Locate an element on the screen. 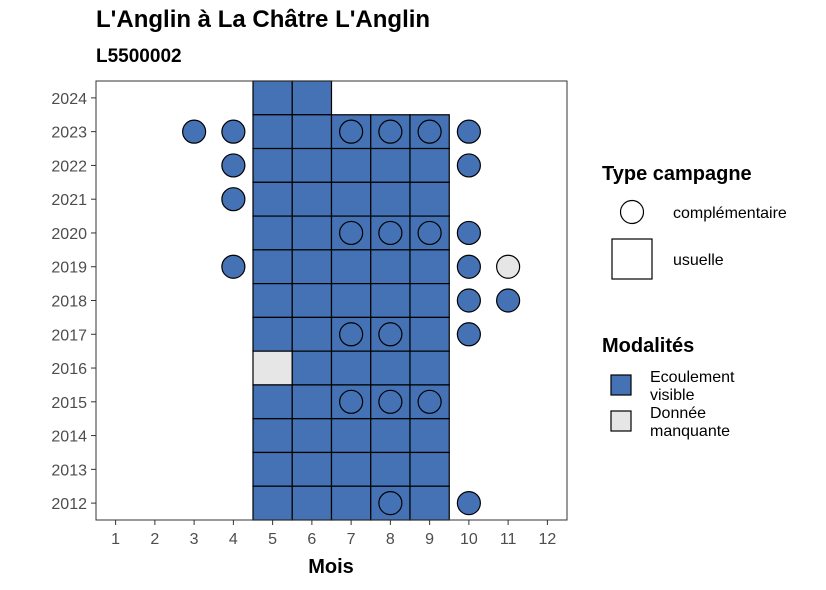 Image resolution: width=826 pixels, height=590 pixels. x-tick-label-5: 5 is located at coordinates (272, 539).